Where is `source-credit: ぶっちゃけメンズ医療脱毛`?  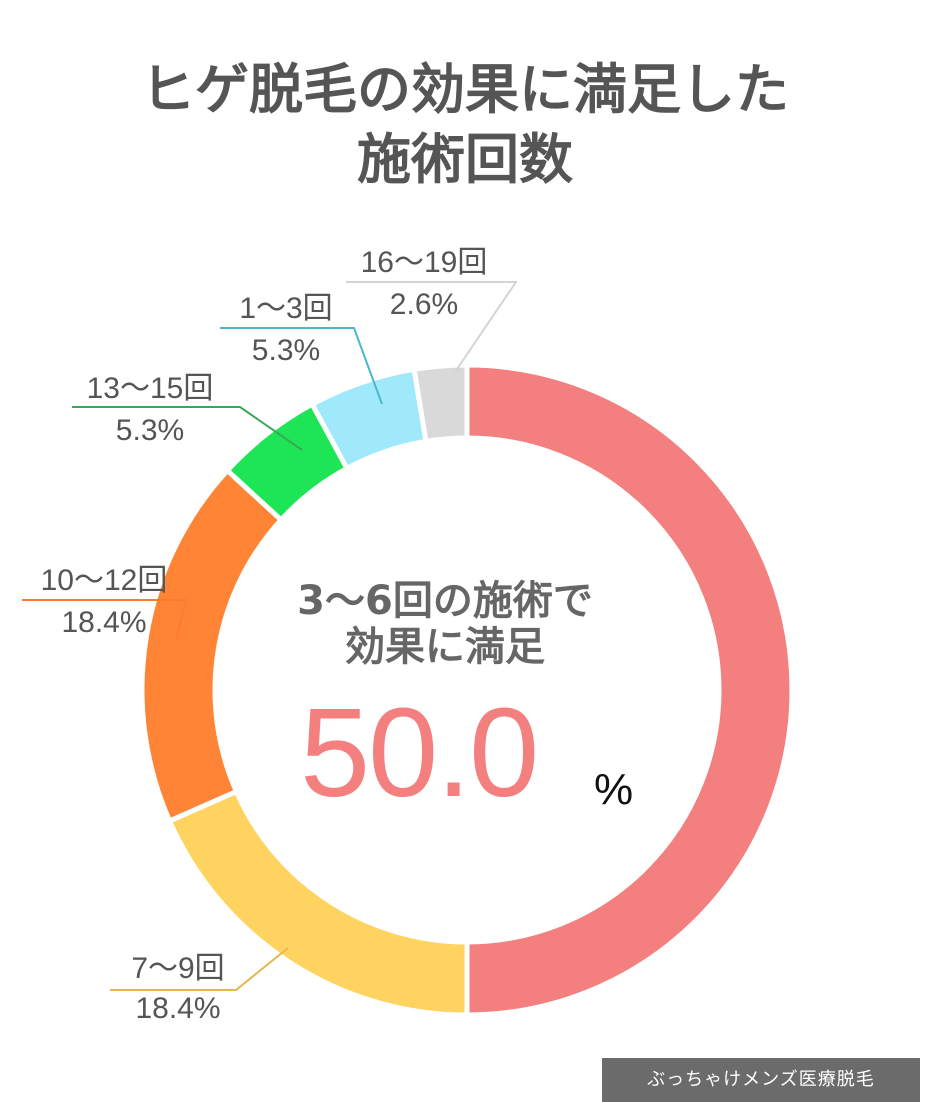 source-credit: ぶっちゃけメンズ医療脱毛 is located at coordinates (761, 1080).